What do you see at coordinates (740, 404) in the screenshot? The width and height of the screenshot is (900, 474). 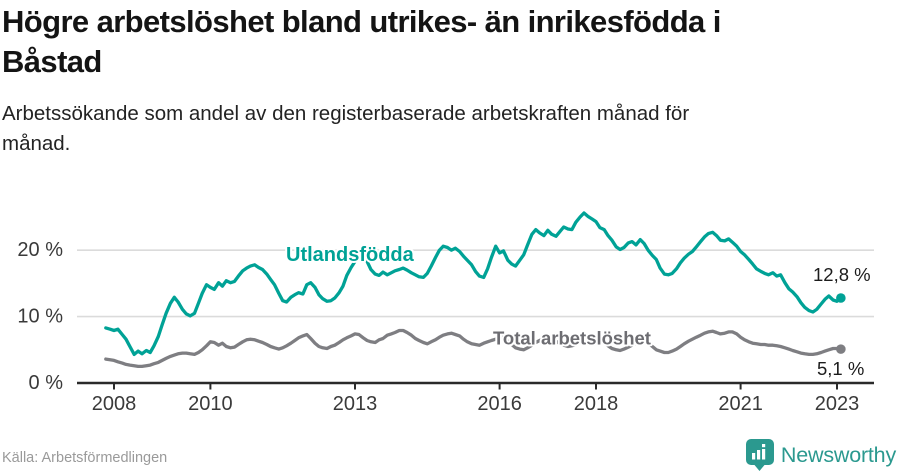 I see `x-axis-label: 2021` at bounding box center [740, 404].